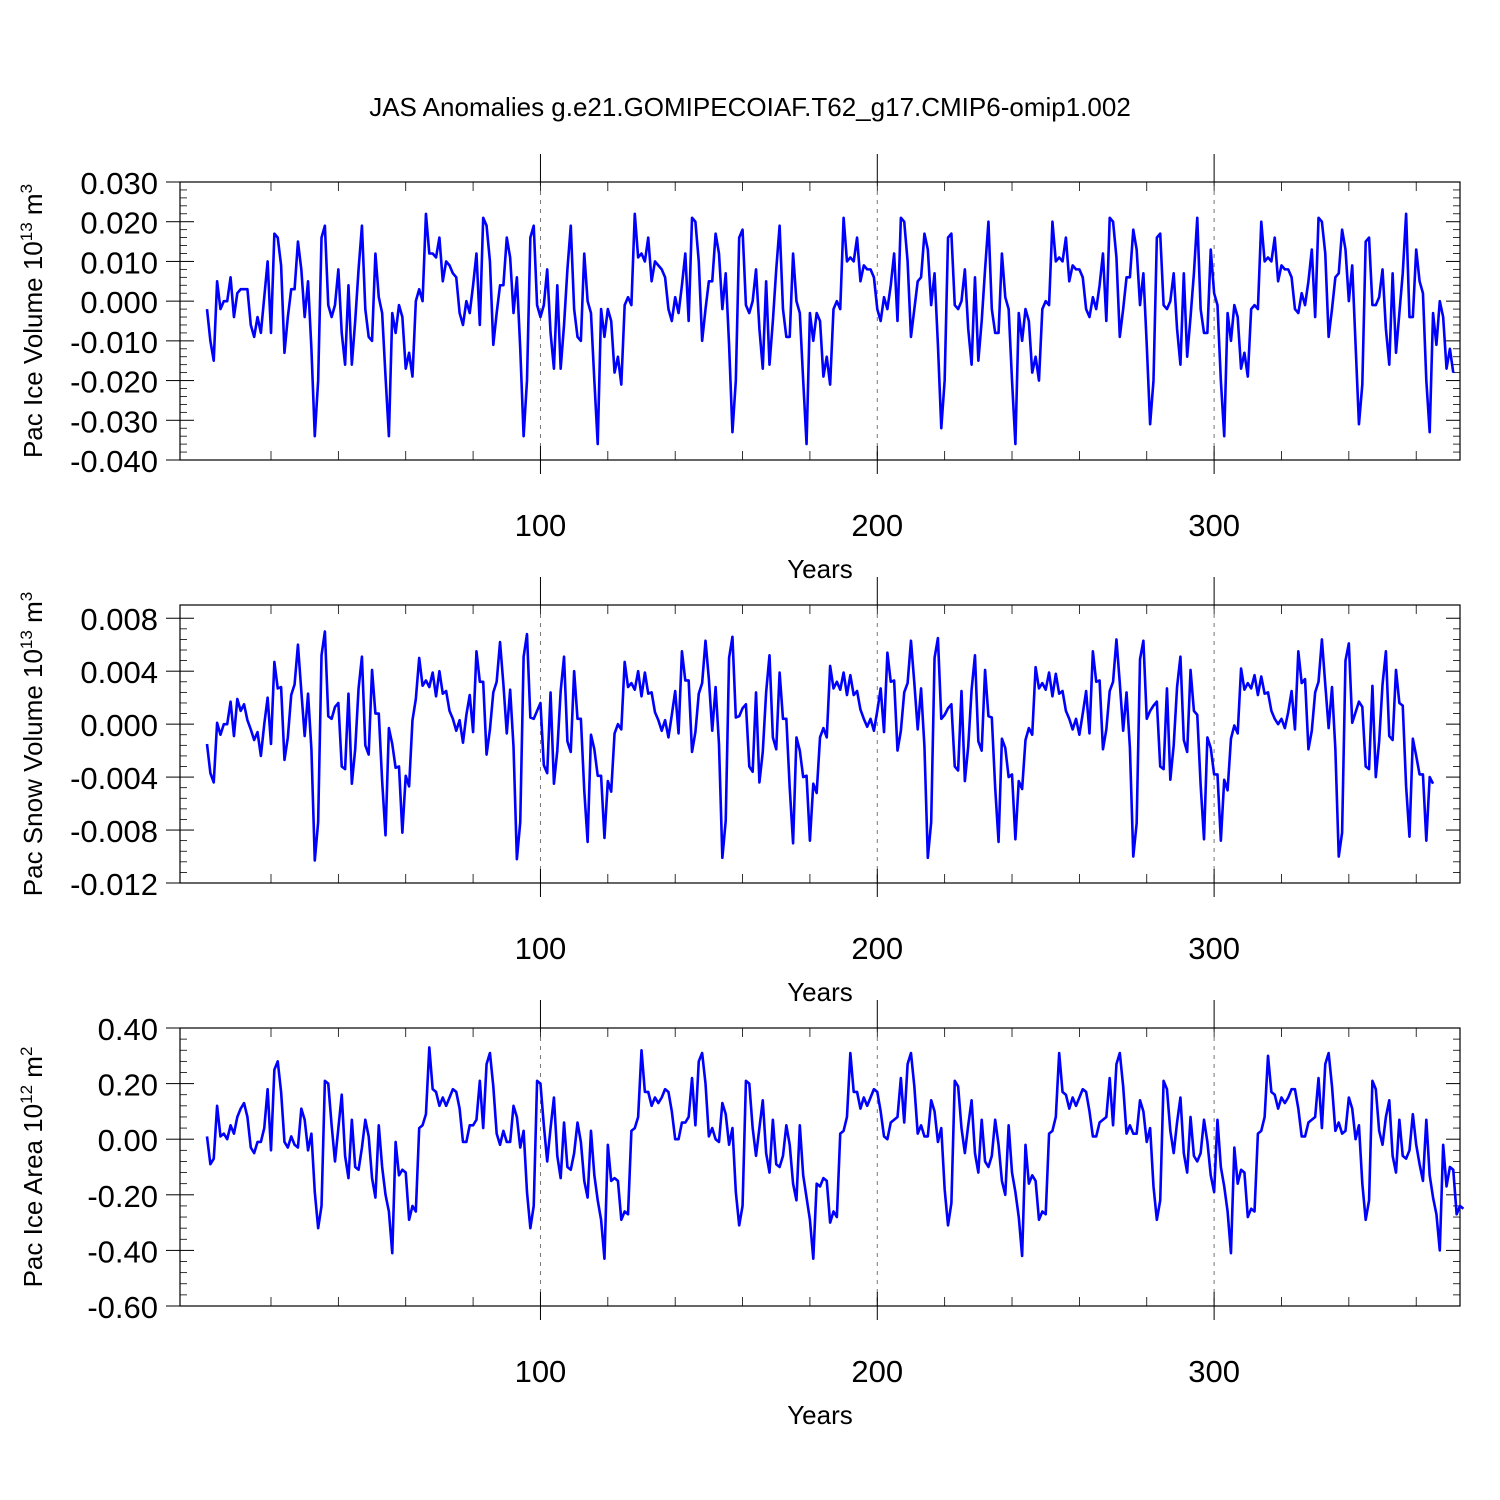 The image size is (1500, 1500). What do you see at coordinates (114, 884) in the screenshot?
I see `y-tick-label: -0.012` at bounding box center [114, 884].